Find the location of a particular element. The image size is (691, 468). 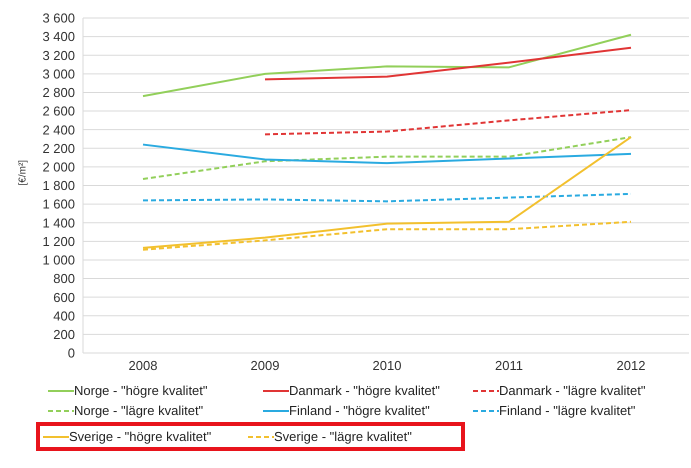

y-tick-label: 200 is located at coordinates (64, 334).